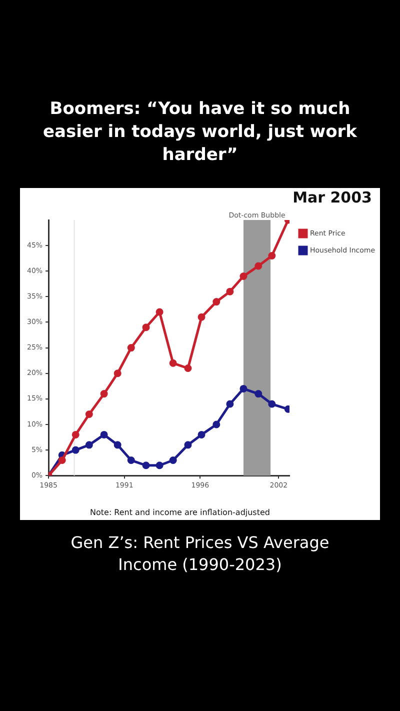  What do you see at coordinates (200, 132) in the screenshot?
I see `chart-title: Boomers: “You have it so much easier in todays world, just work harder”` at bounding box center [200, 132].